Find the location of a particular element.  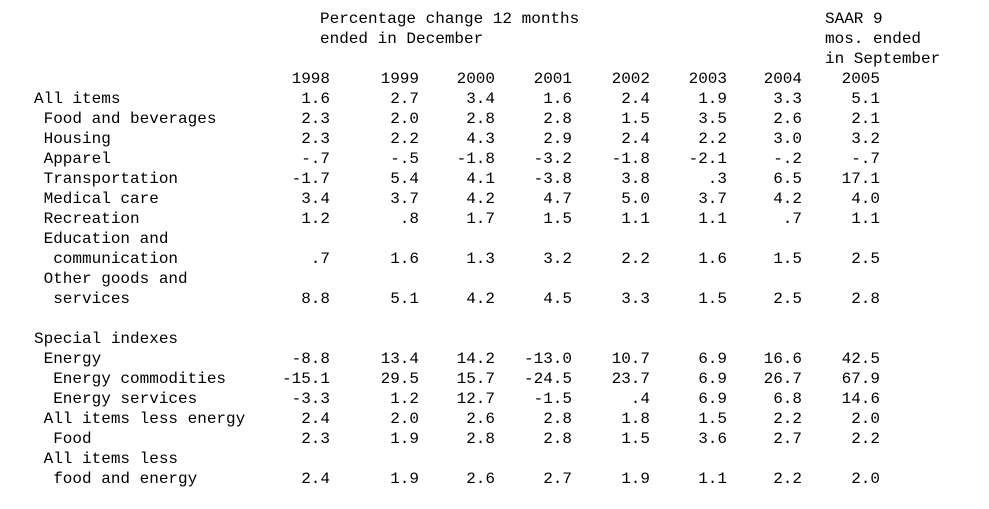

table-cell: .3 is located at coordinates (717, 179).